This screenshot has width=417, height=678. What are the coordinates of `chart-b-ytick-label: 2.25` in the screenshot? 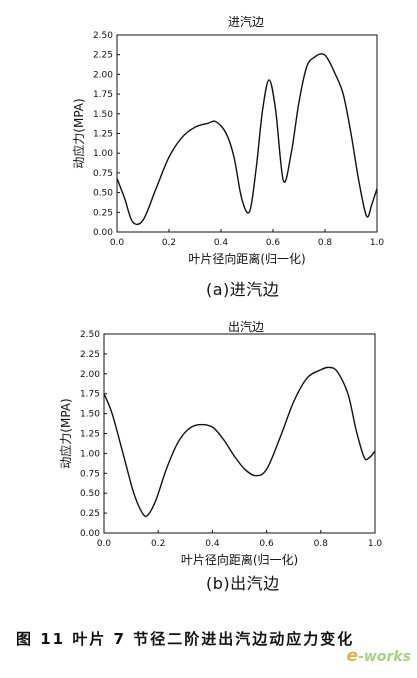 It's located at (90, 355).